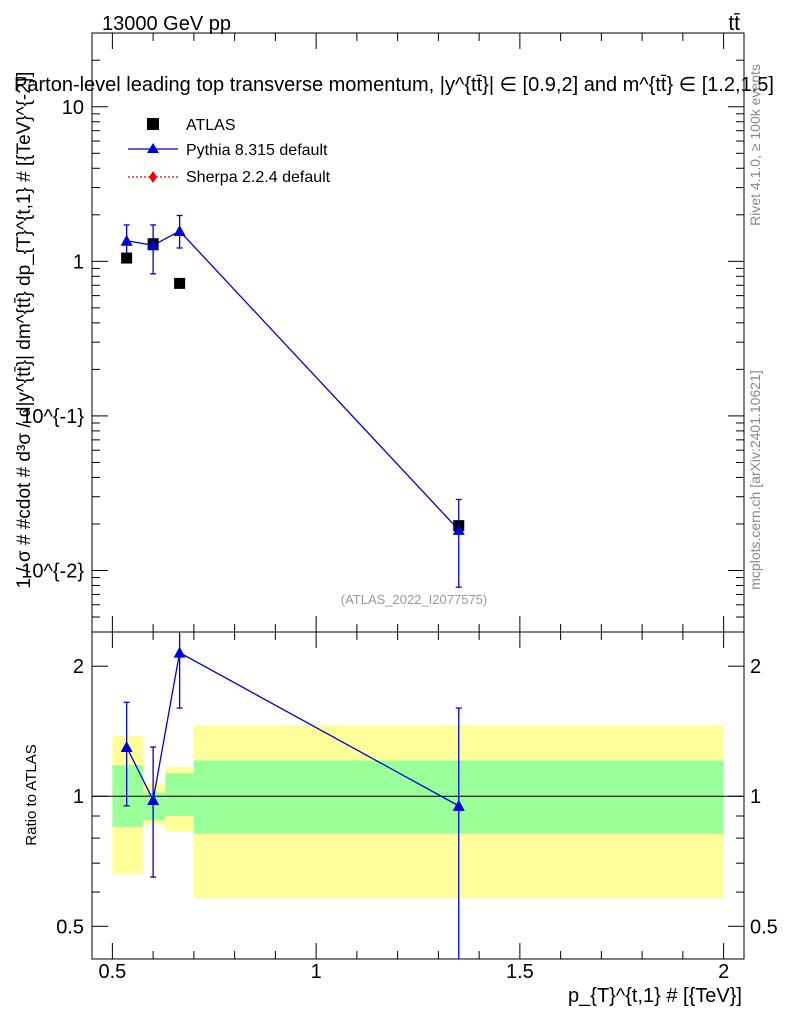 Image resolution: width=786 pixels, height=1024 pixels. What do you see at coordinates (166, 24) in the screenshot?
I see `energy-label: 13000 GeV pp` at bounding box center [166, 24].